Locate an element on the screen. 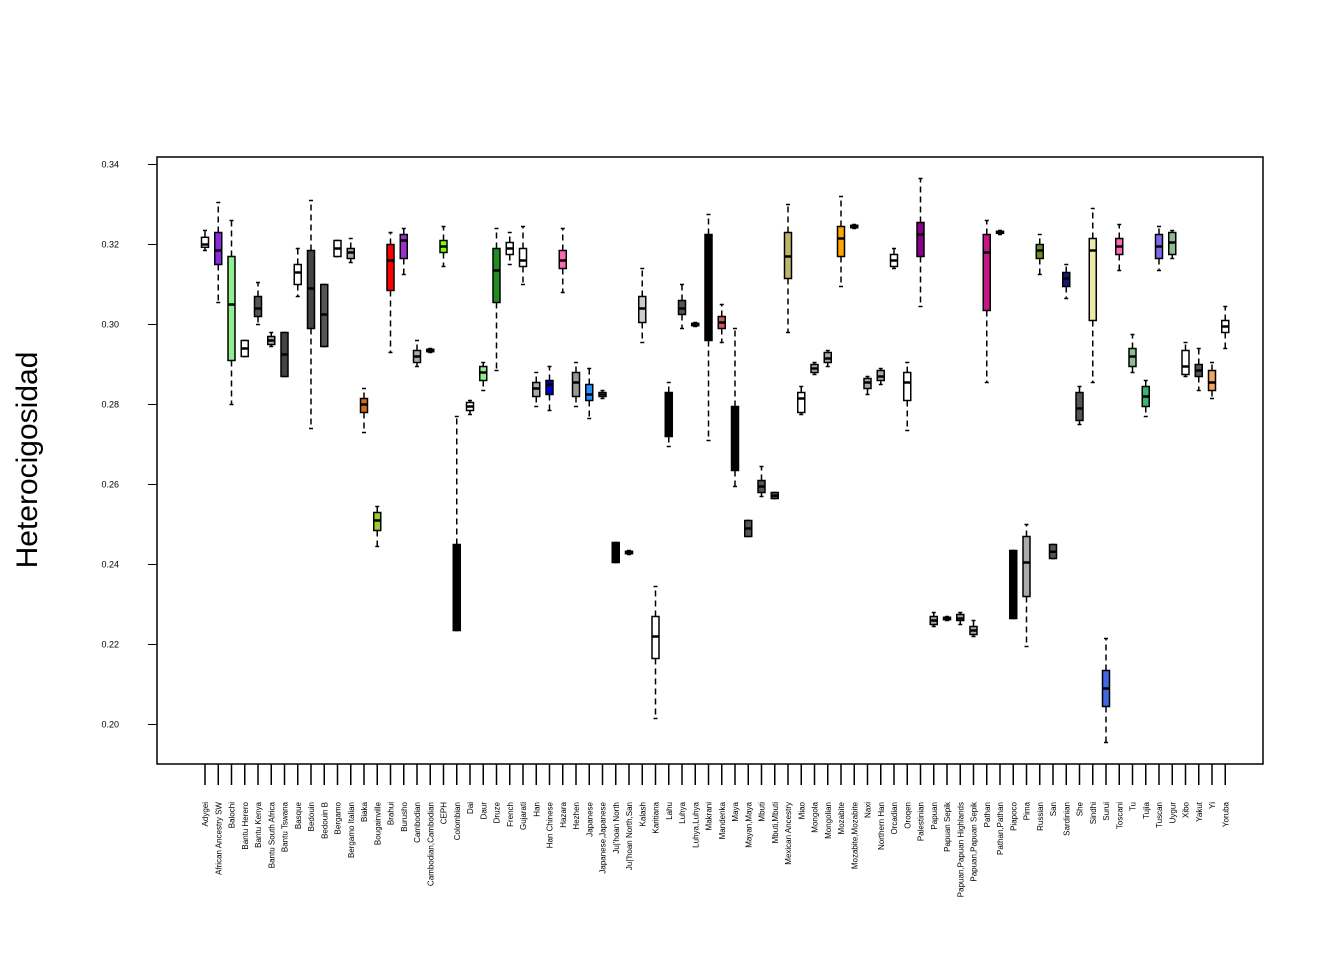  y-tick-label: 0.24 is located at coordinates (110, 565).